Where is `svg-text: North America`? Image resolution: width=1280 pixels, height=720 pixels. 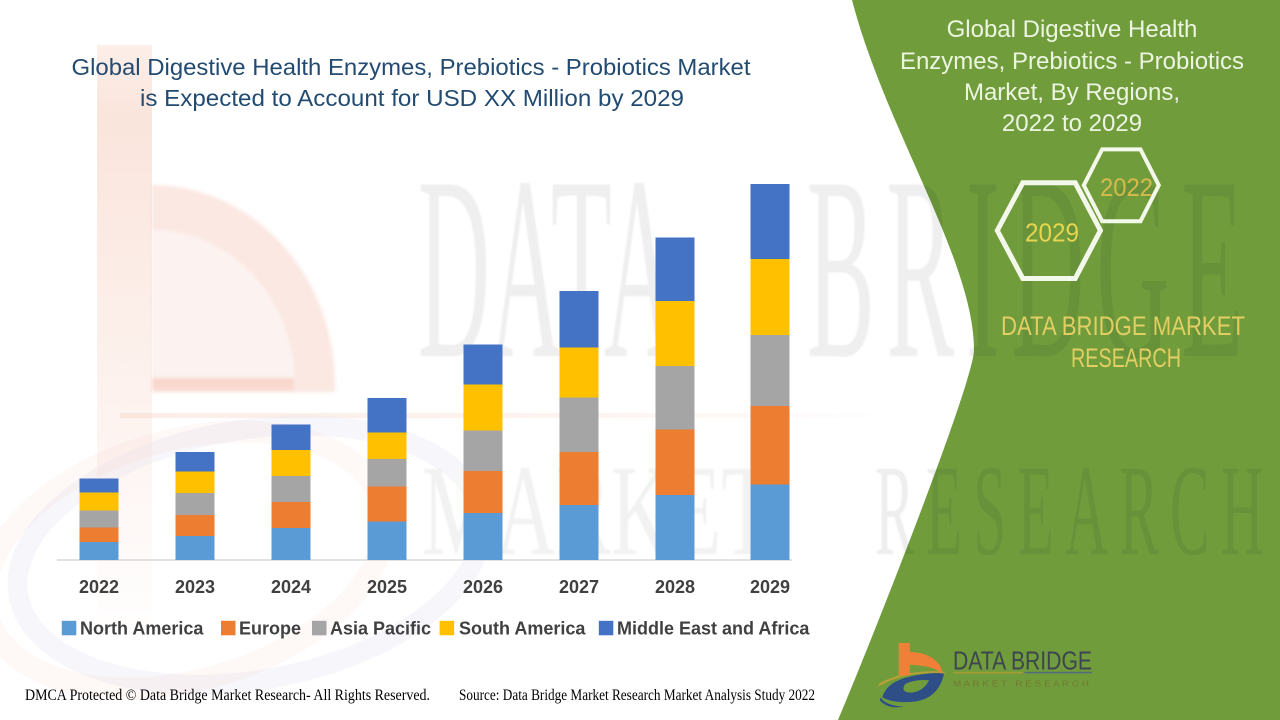
svg-text: North America is located at coordinates (142, 629).